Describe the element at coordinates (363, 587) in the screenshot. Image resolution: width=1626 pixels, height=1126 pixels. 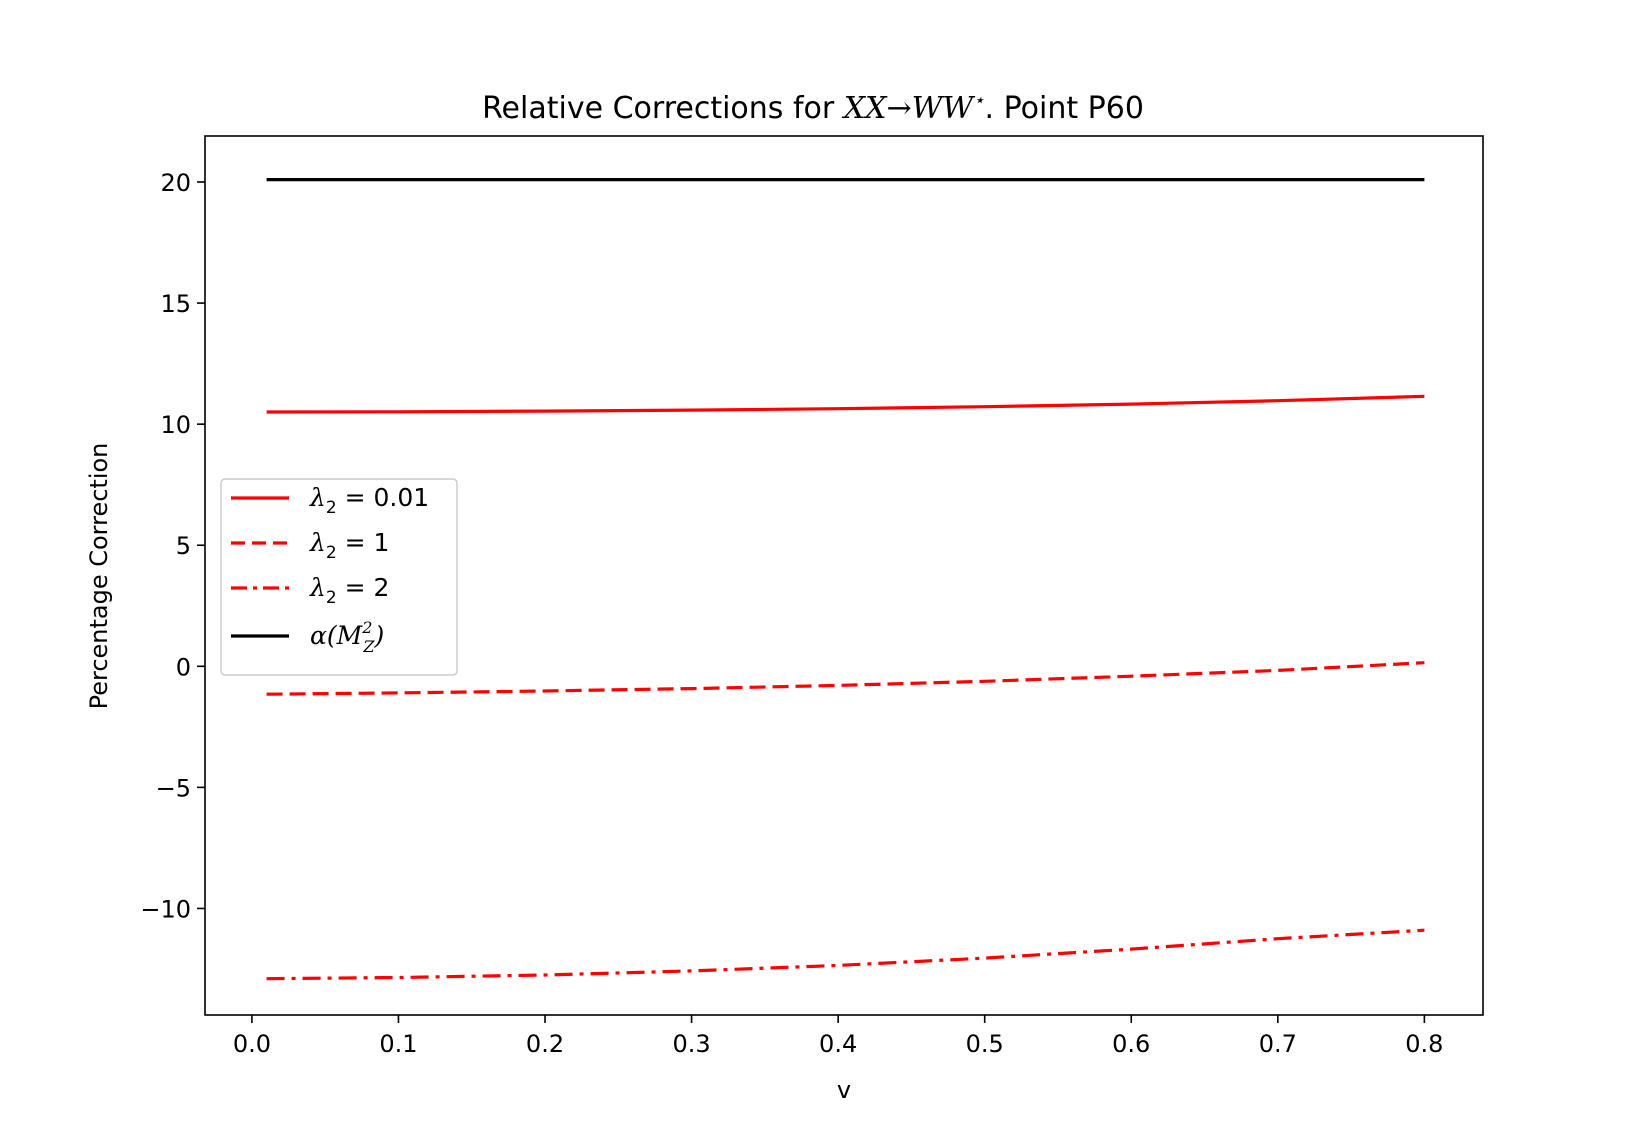
I see `legend-label-rest: = 2` at that location.